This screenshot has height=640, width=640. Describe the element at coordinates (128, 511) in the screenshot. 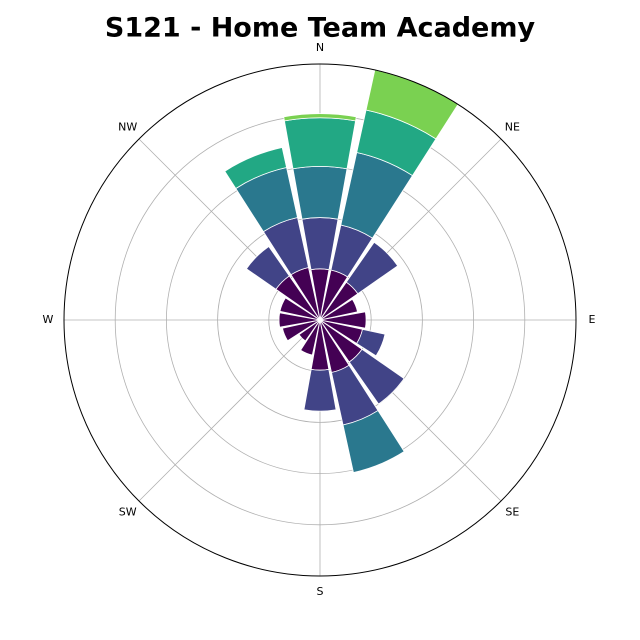

I see `angle-label: SW` at that location.